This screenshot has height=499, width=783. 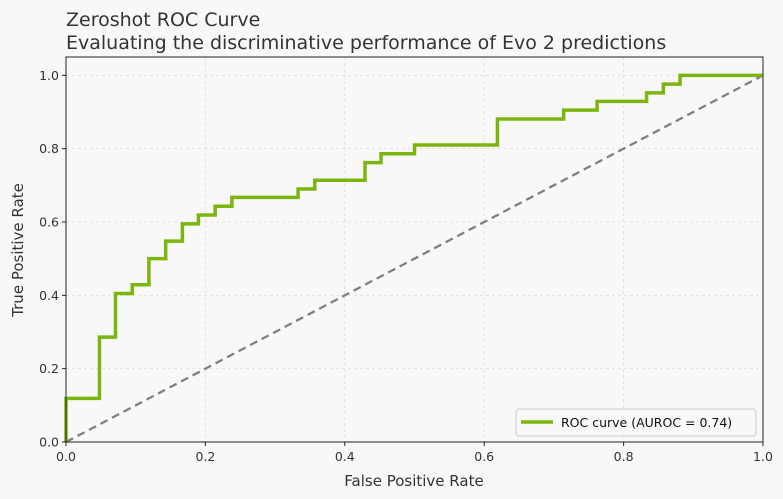 What do you see at coordinates (763, 456) in the screenshot?
I see `x-tick-label: 1.0` at bounding box center [763, 456].